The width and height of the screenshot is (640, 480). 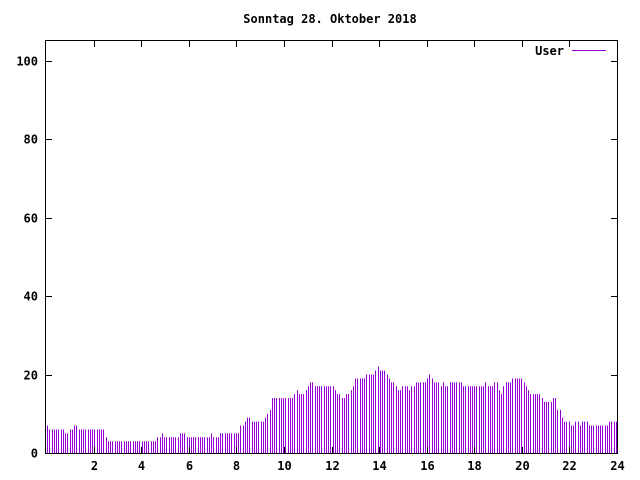 I want to click on y-tick-label-0: 0, so click(x=34, y=454).